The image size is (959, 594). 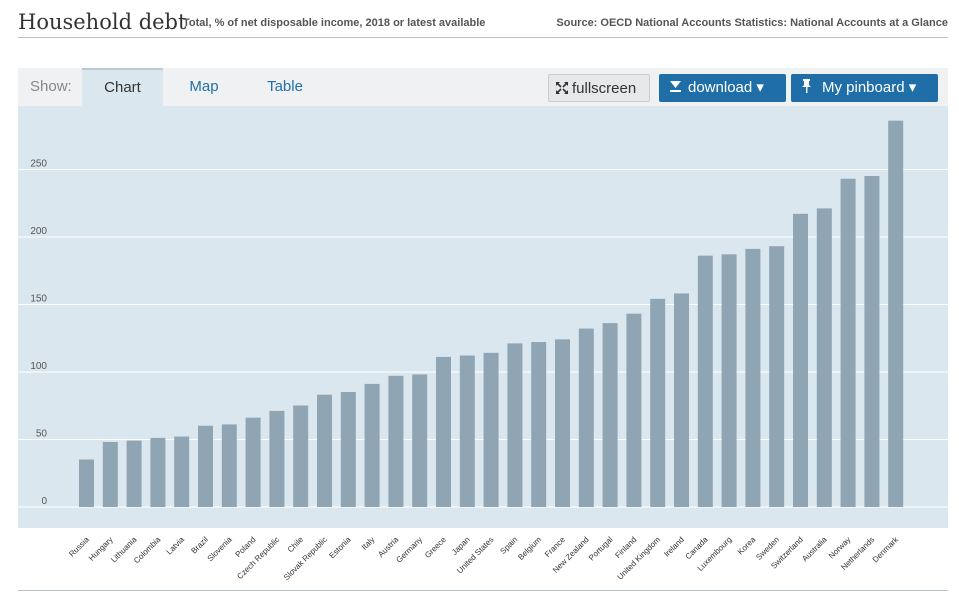 What do you see at coordinates (610, 415) in the screenshot?
I see `bar-portugal` at bounding box center [610, 415].